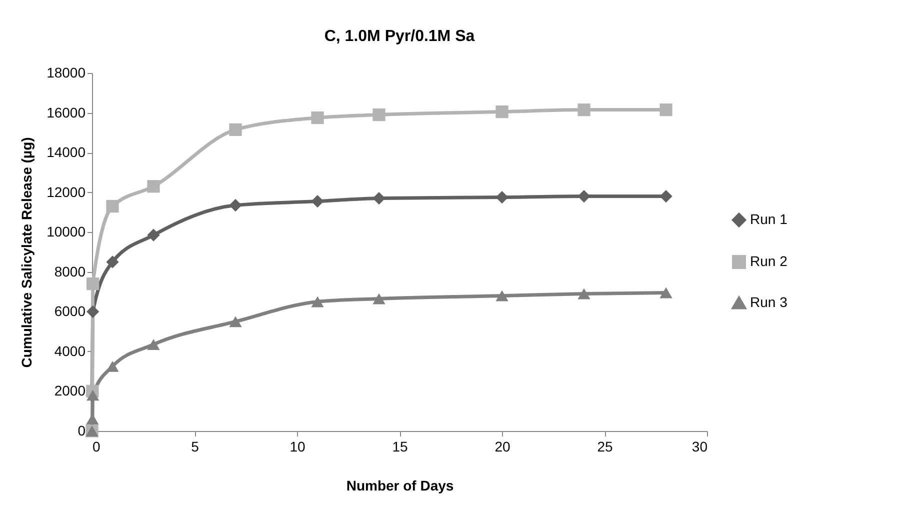 Image resolution: width=902 pixels, height=521 pixels. Describe the element at coordinates (769, 261) in the screenshot. I see `legend-label: Run 2` at that location.